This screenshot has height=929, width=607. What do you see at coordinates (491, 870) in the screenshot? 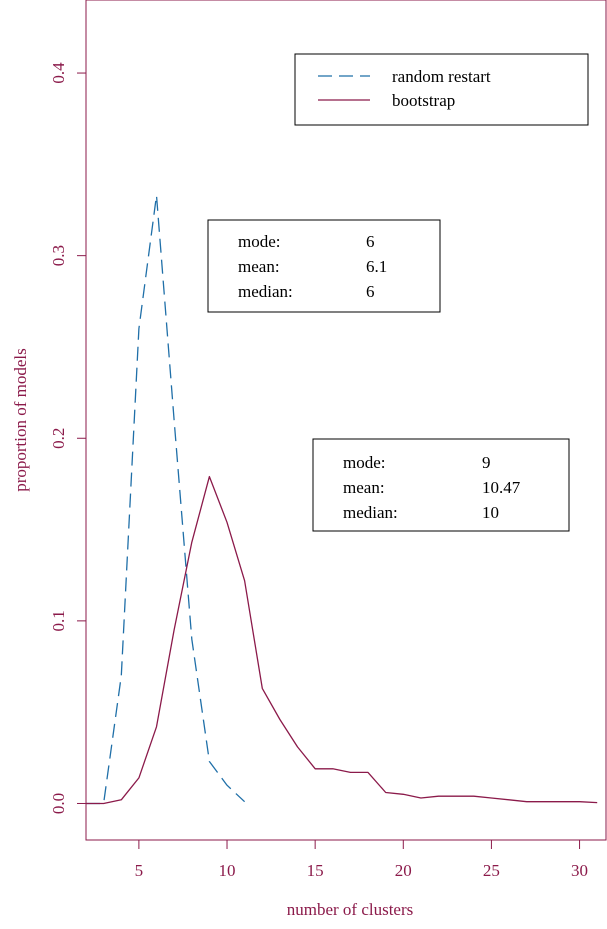
I see `x-tick-label: 25` at bounding box center [491, 870].